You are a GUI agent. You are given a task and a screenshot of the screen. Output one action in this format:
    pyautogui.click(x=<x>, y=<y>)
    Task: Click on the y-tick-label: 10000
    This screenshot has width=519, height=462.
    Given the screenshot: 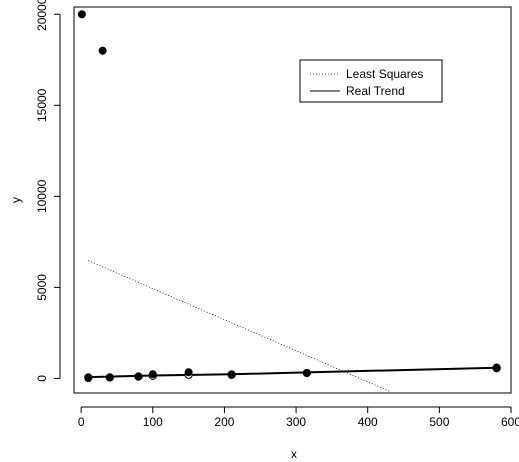 What is the action you would take?
    pyautogui.click(x=42, y=196)
    